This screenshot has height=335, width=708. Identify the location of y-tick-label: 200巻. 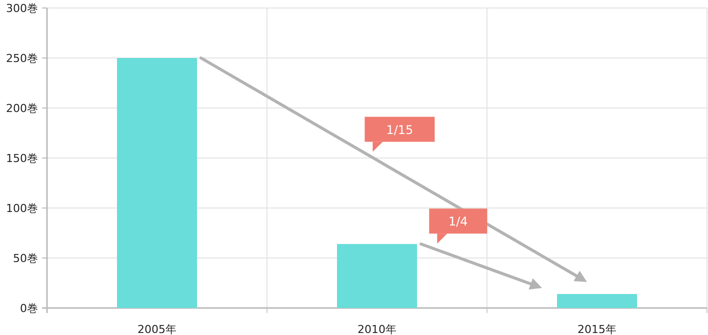
(22, 108).